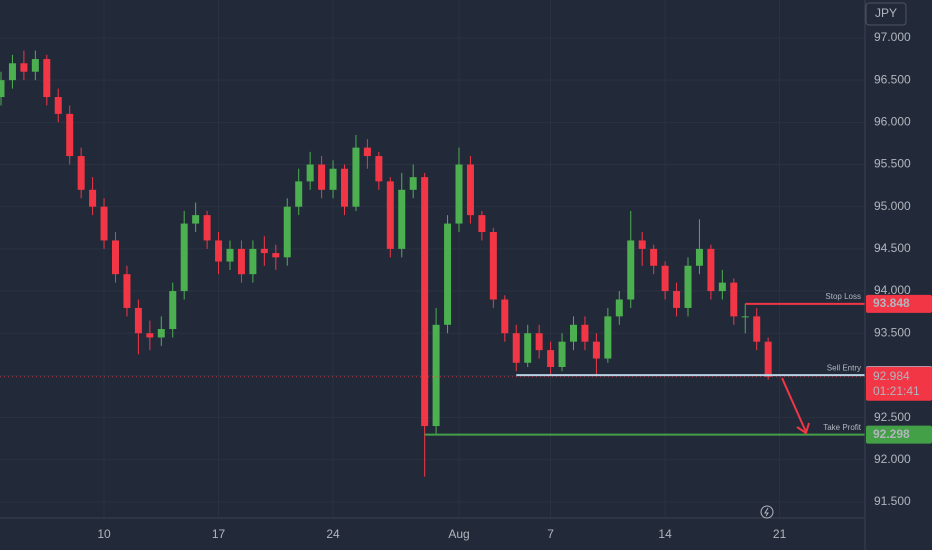 The height and width of the screenshot is (550, 932). Describe the element at coordinates (892, 501) in the screenshot. I see `y-tick-label: 91.500` at that location.